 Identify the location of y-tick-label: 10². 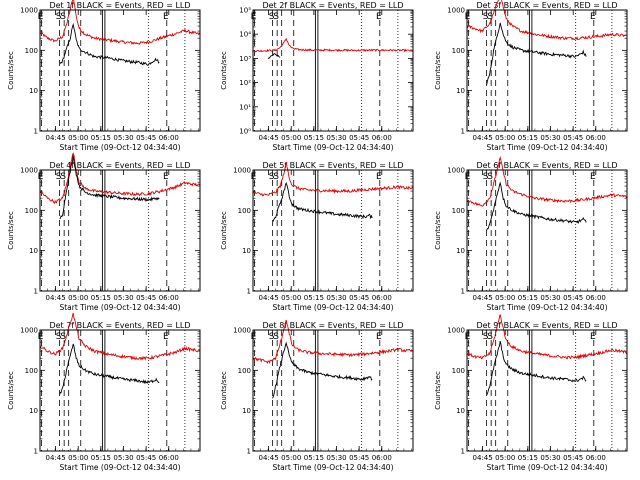
(245, 83).